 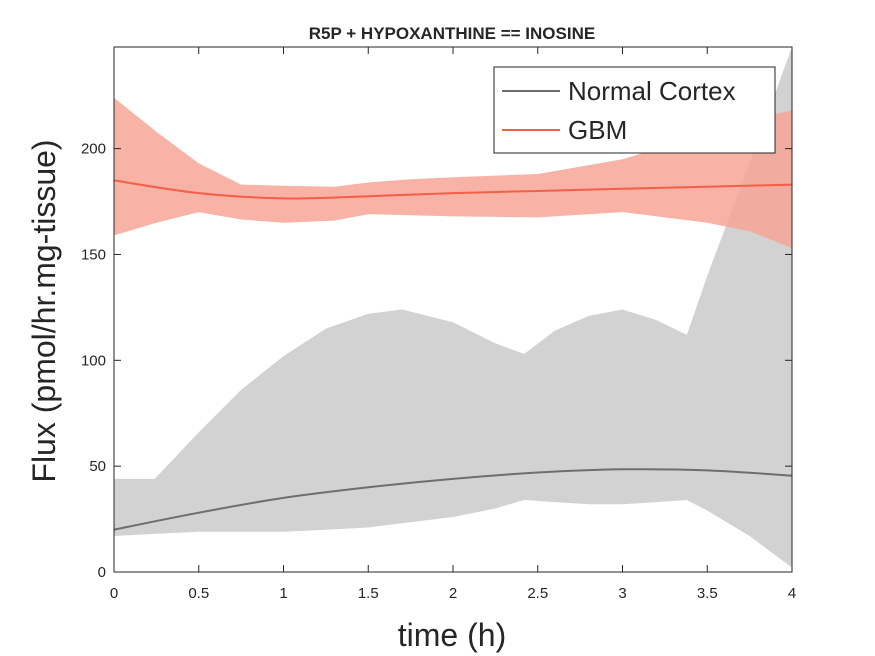 I want to click on legend-box, so click(x=634, y=110).